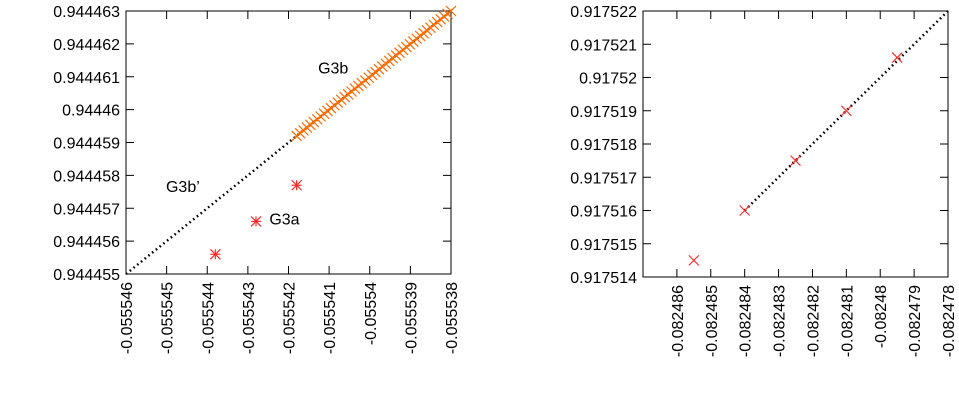 The width and height of the screenshot is (959, 408). Describe the element at coordinates (249, 318) in the screenshot. I see `x-tick-label: -0.055543` at that location.